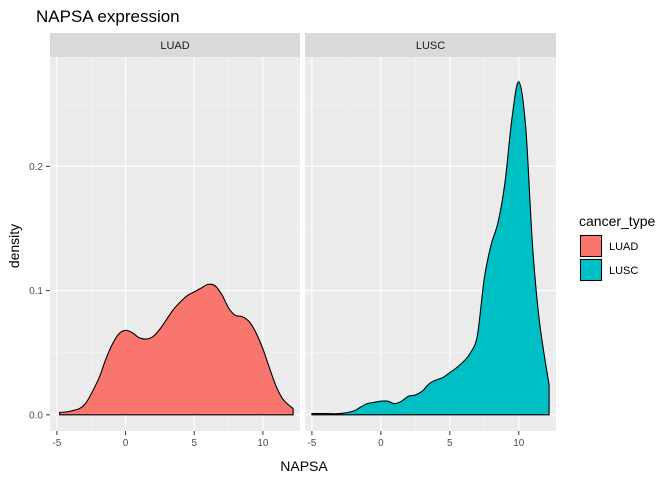  What do you see at coordinates (108, 16) in the screenshot?
I see `chart-title: NAPSA expression` at bounding box center [108, 16].